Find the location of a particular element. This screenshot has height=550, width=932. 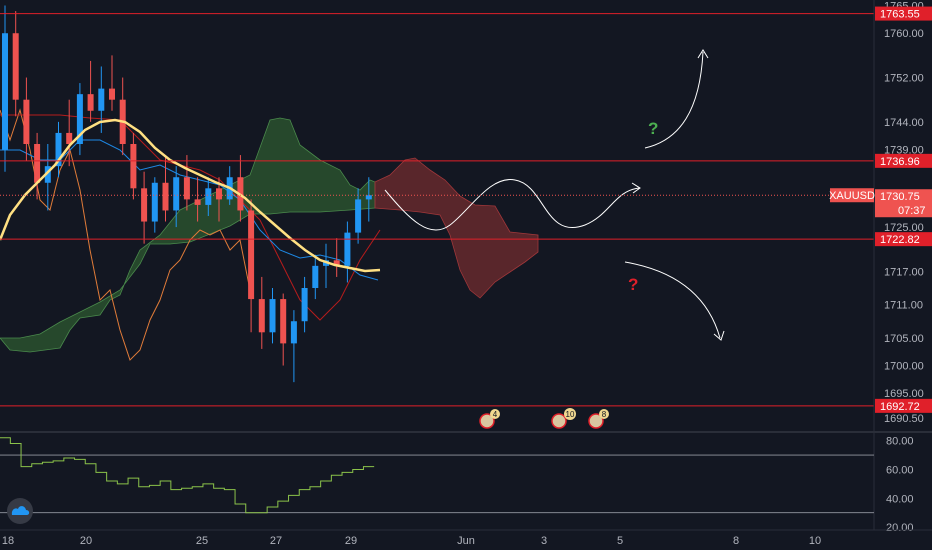

symbol-label: XAUUSD is located at coordinates (852, 196).